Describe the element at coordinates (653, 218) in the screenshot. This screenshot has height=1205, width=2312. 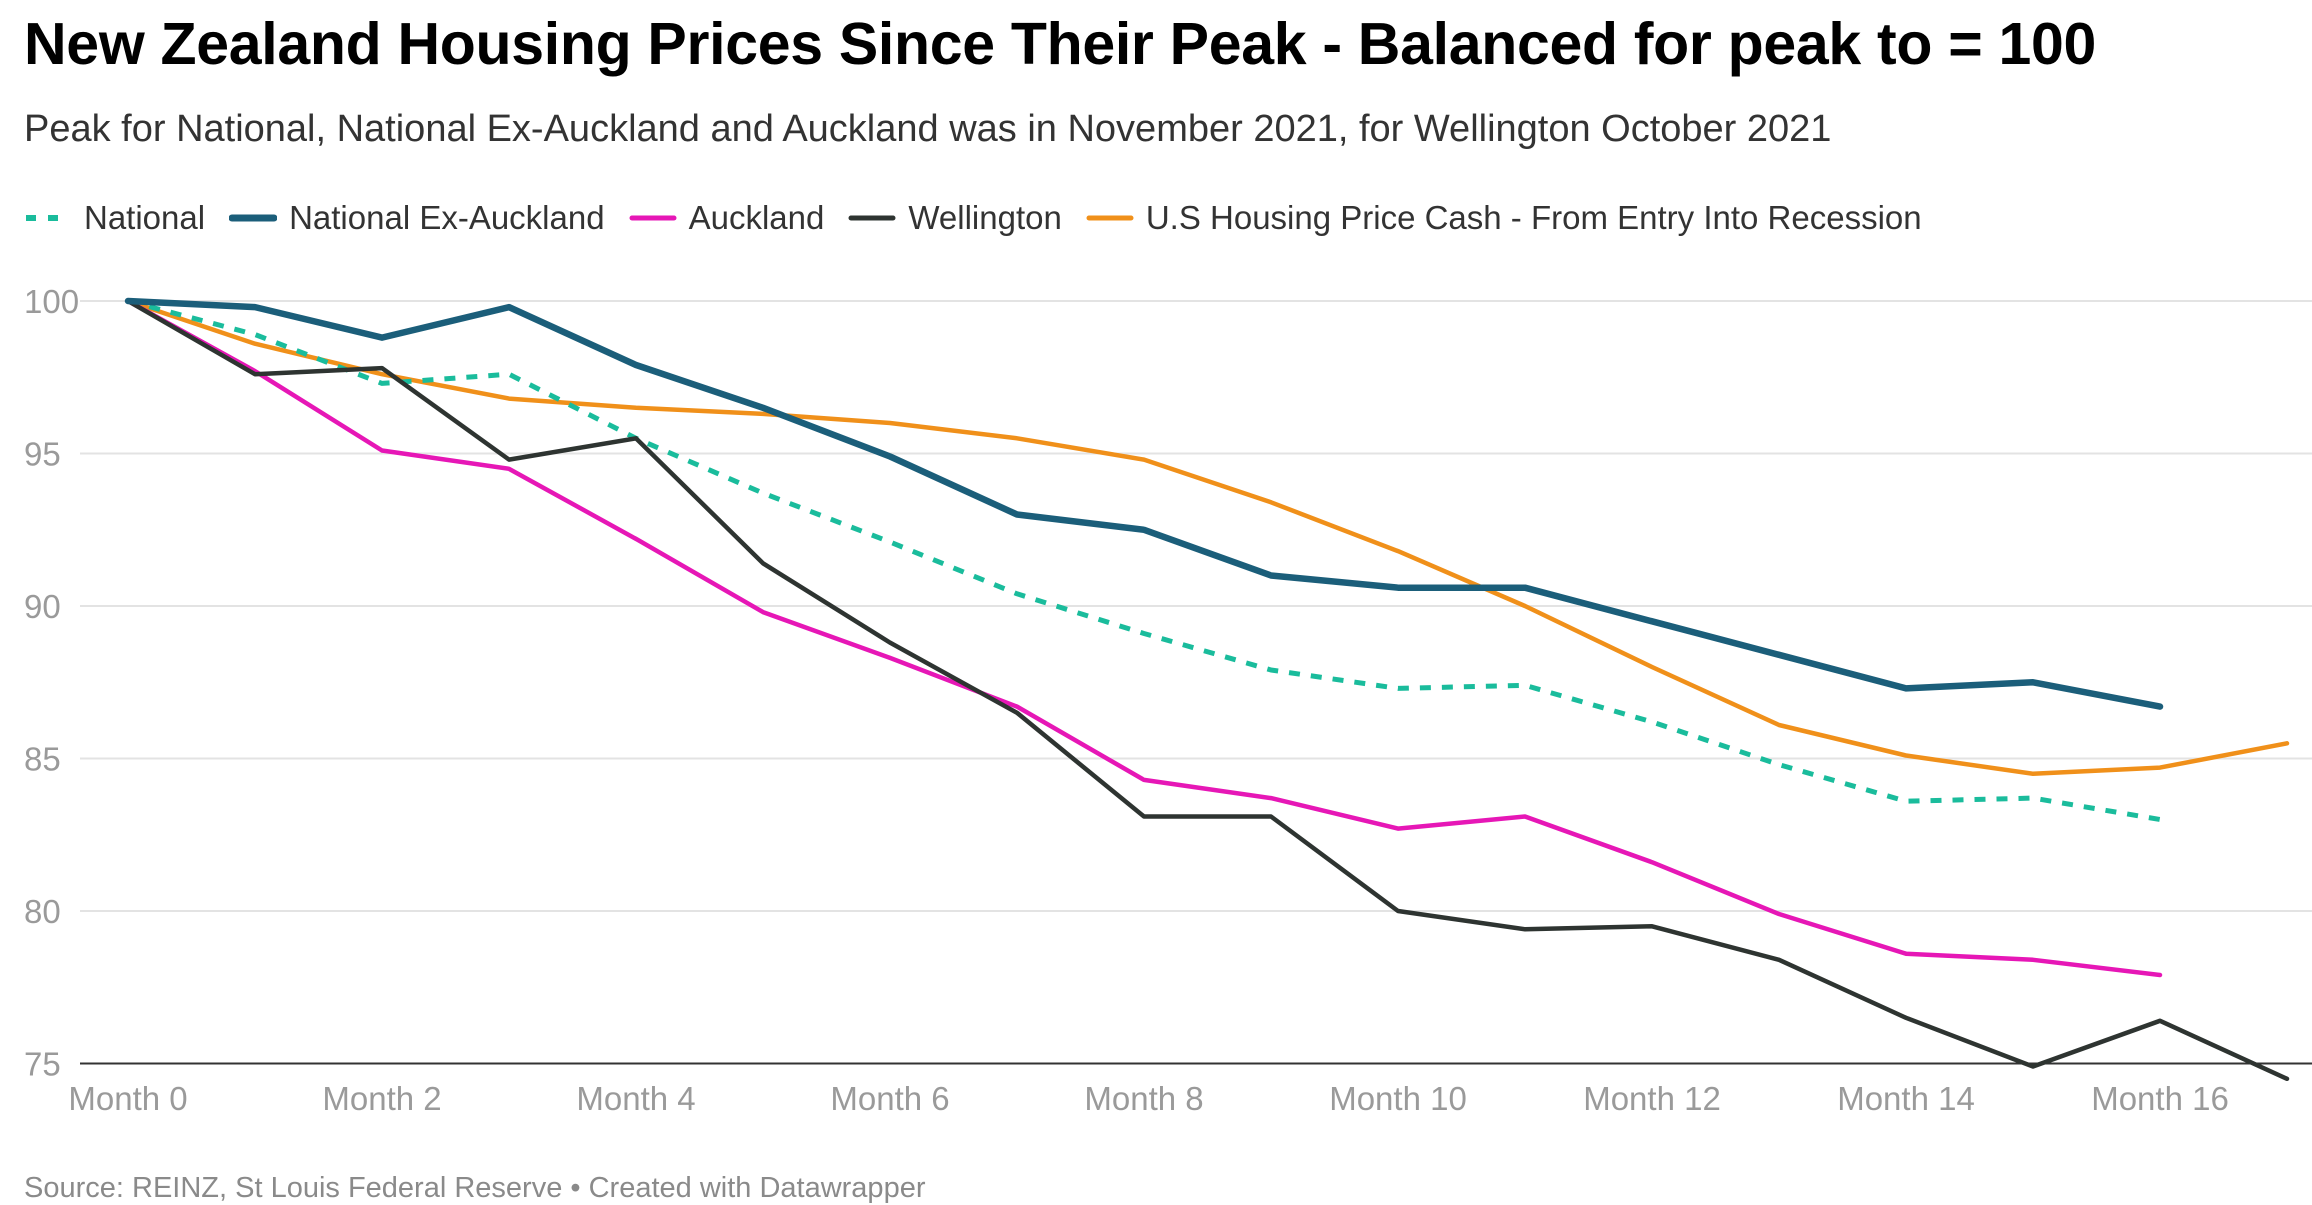
I see `legend-swatch-auckland` at that location.